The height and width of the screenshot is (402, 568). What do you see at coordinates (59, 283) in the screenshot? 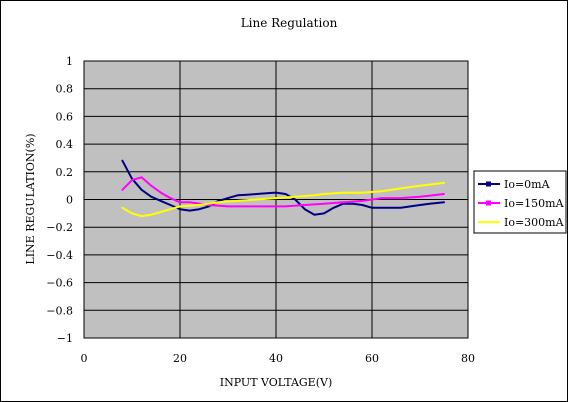
I see `y-tick-label: −0.6` at bounding box center [59, 283].